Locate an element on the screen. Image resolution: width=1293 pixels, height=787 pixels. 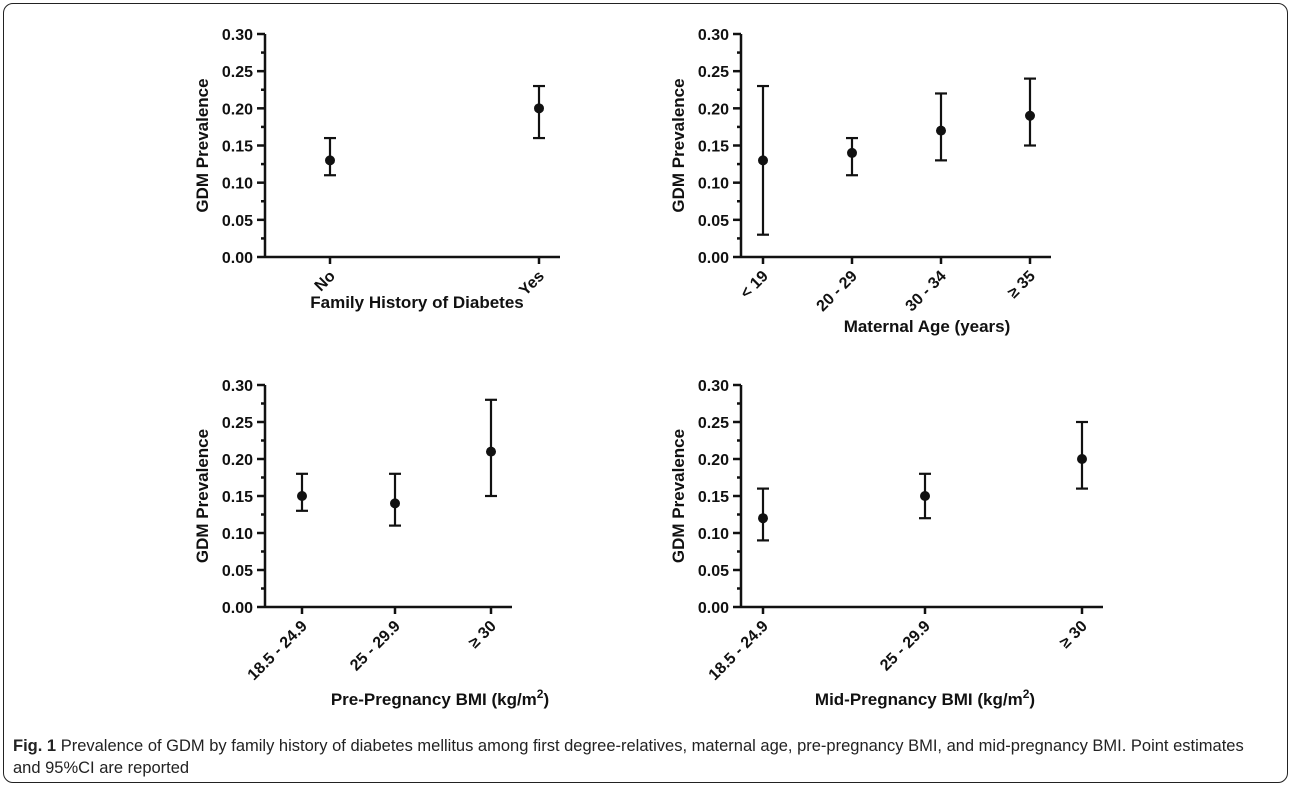
x-tick-label: 20 - 29 is located at coordinates (837, 291).